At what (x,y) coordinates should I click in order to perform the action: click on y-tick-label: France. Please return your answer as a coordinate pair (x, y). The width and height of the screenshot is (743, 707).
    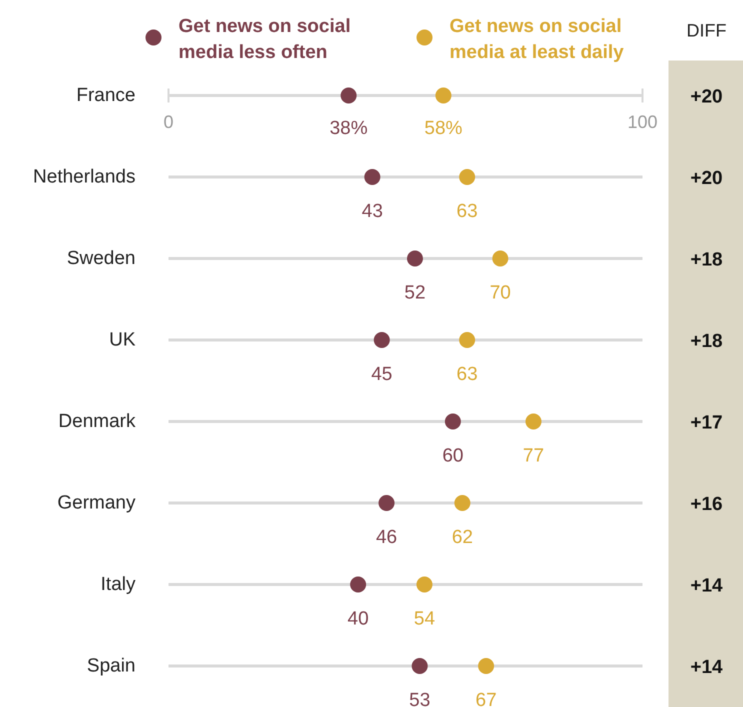
    Looking at the image, I should click on (106, 95).